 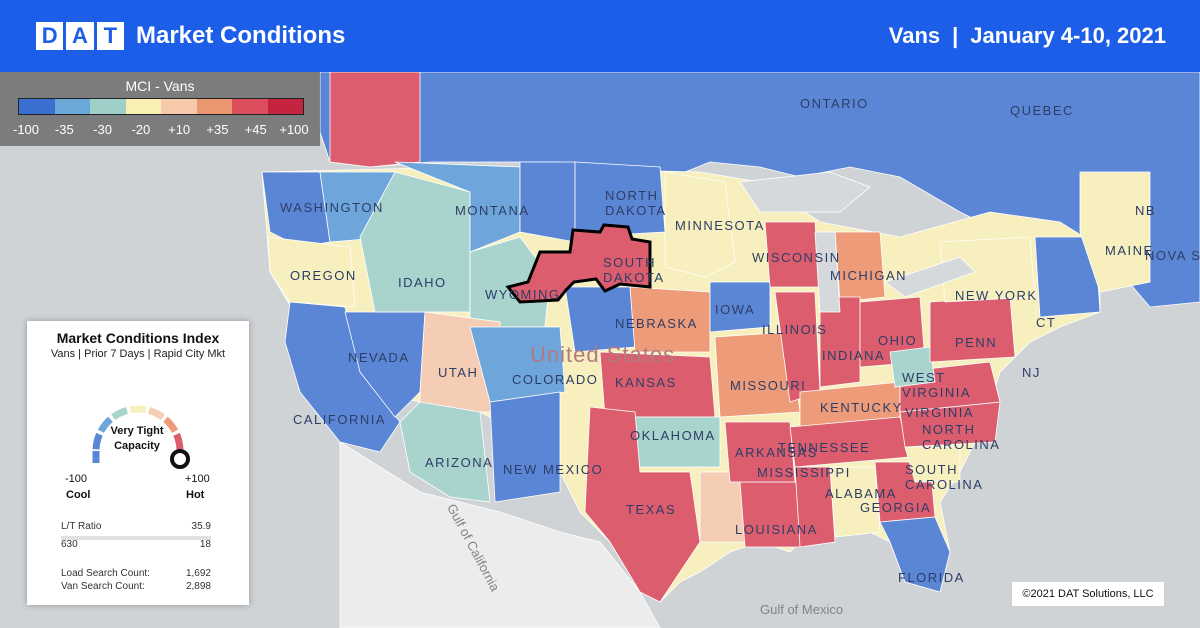 What do you see at coordinates (796, 257) in the screenshot?
I see `label-wisconsin: WISCONSIN` at bounding box center [796, 257].